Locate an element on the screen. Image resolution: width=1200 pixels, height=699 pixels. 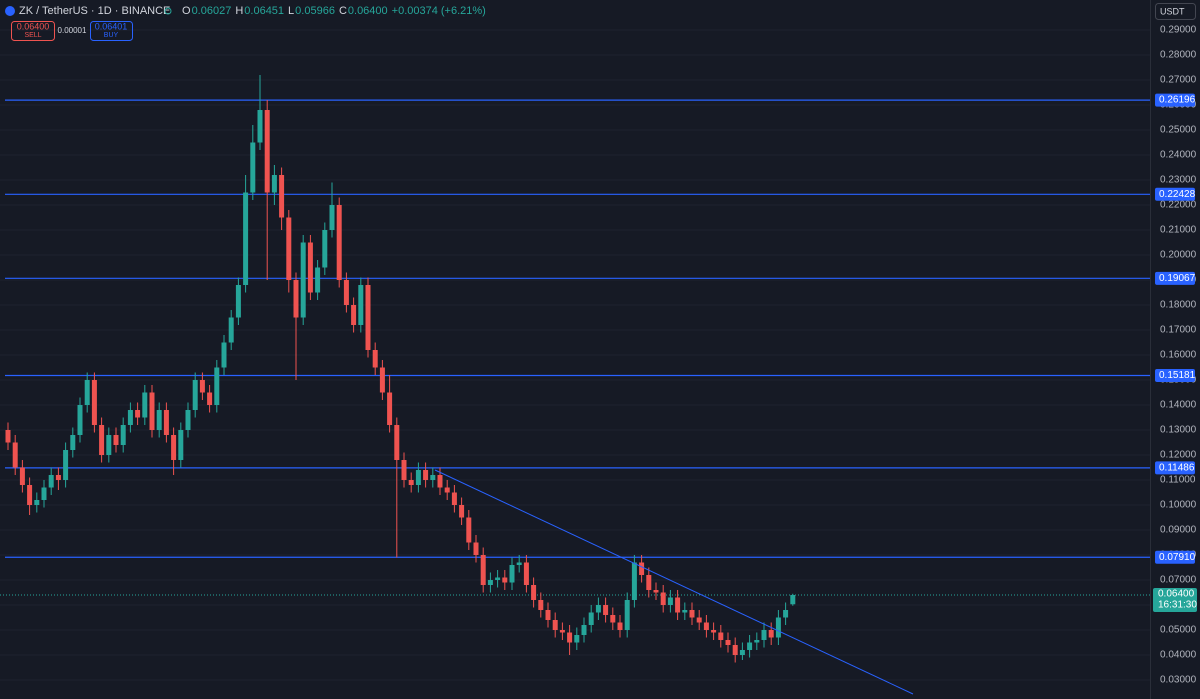
sell-price: 0.06400 is located at coordinates (33, 26).